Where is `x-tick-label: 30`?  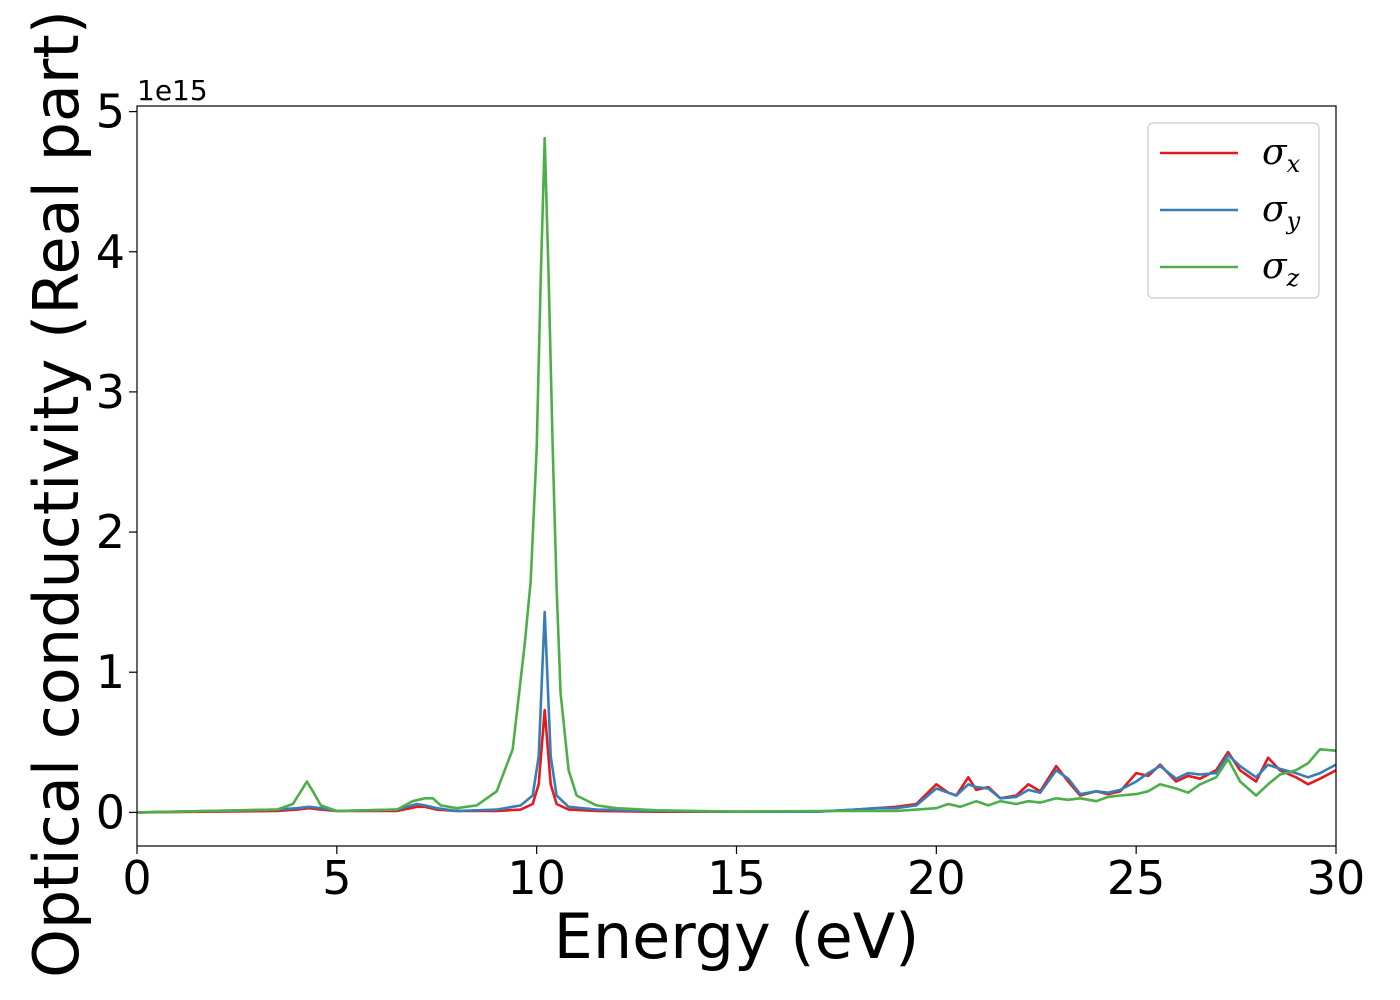 x-tick-label: 30 is located at coordinates (1336, 878).